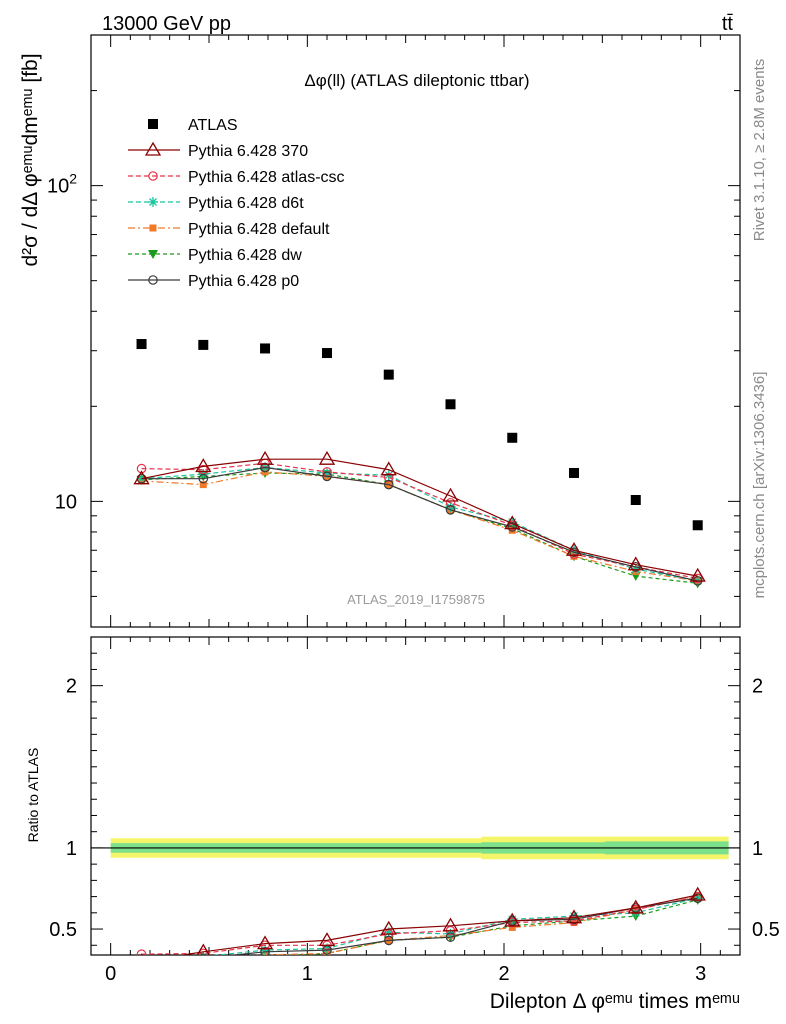 Image resolution: width=786 pixels, height=1024 pixels. Describe the element at coordinates (110, 974) in the screenshot. I see `x-tick-label: 0` at that location.